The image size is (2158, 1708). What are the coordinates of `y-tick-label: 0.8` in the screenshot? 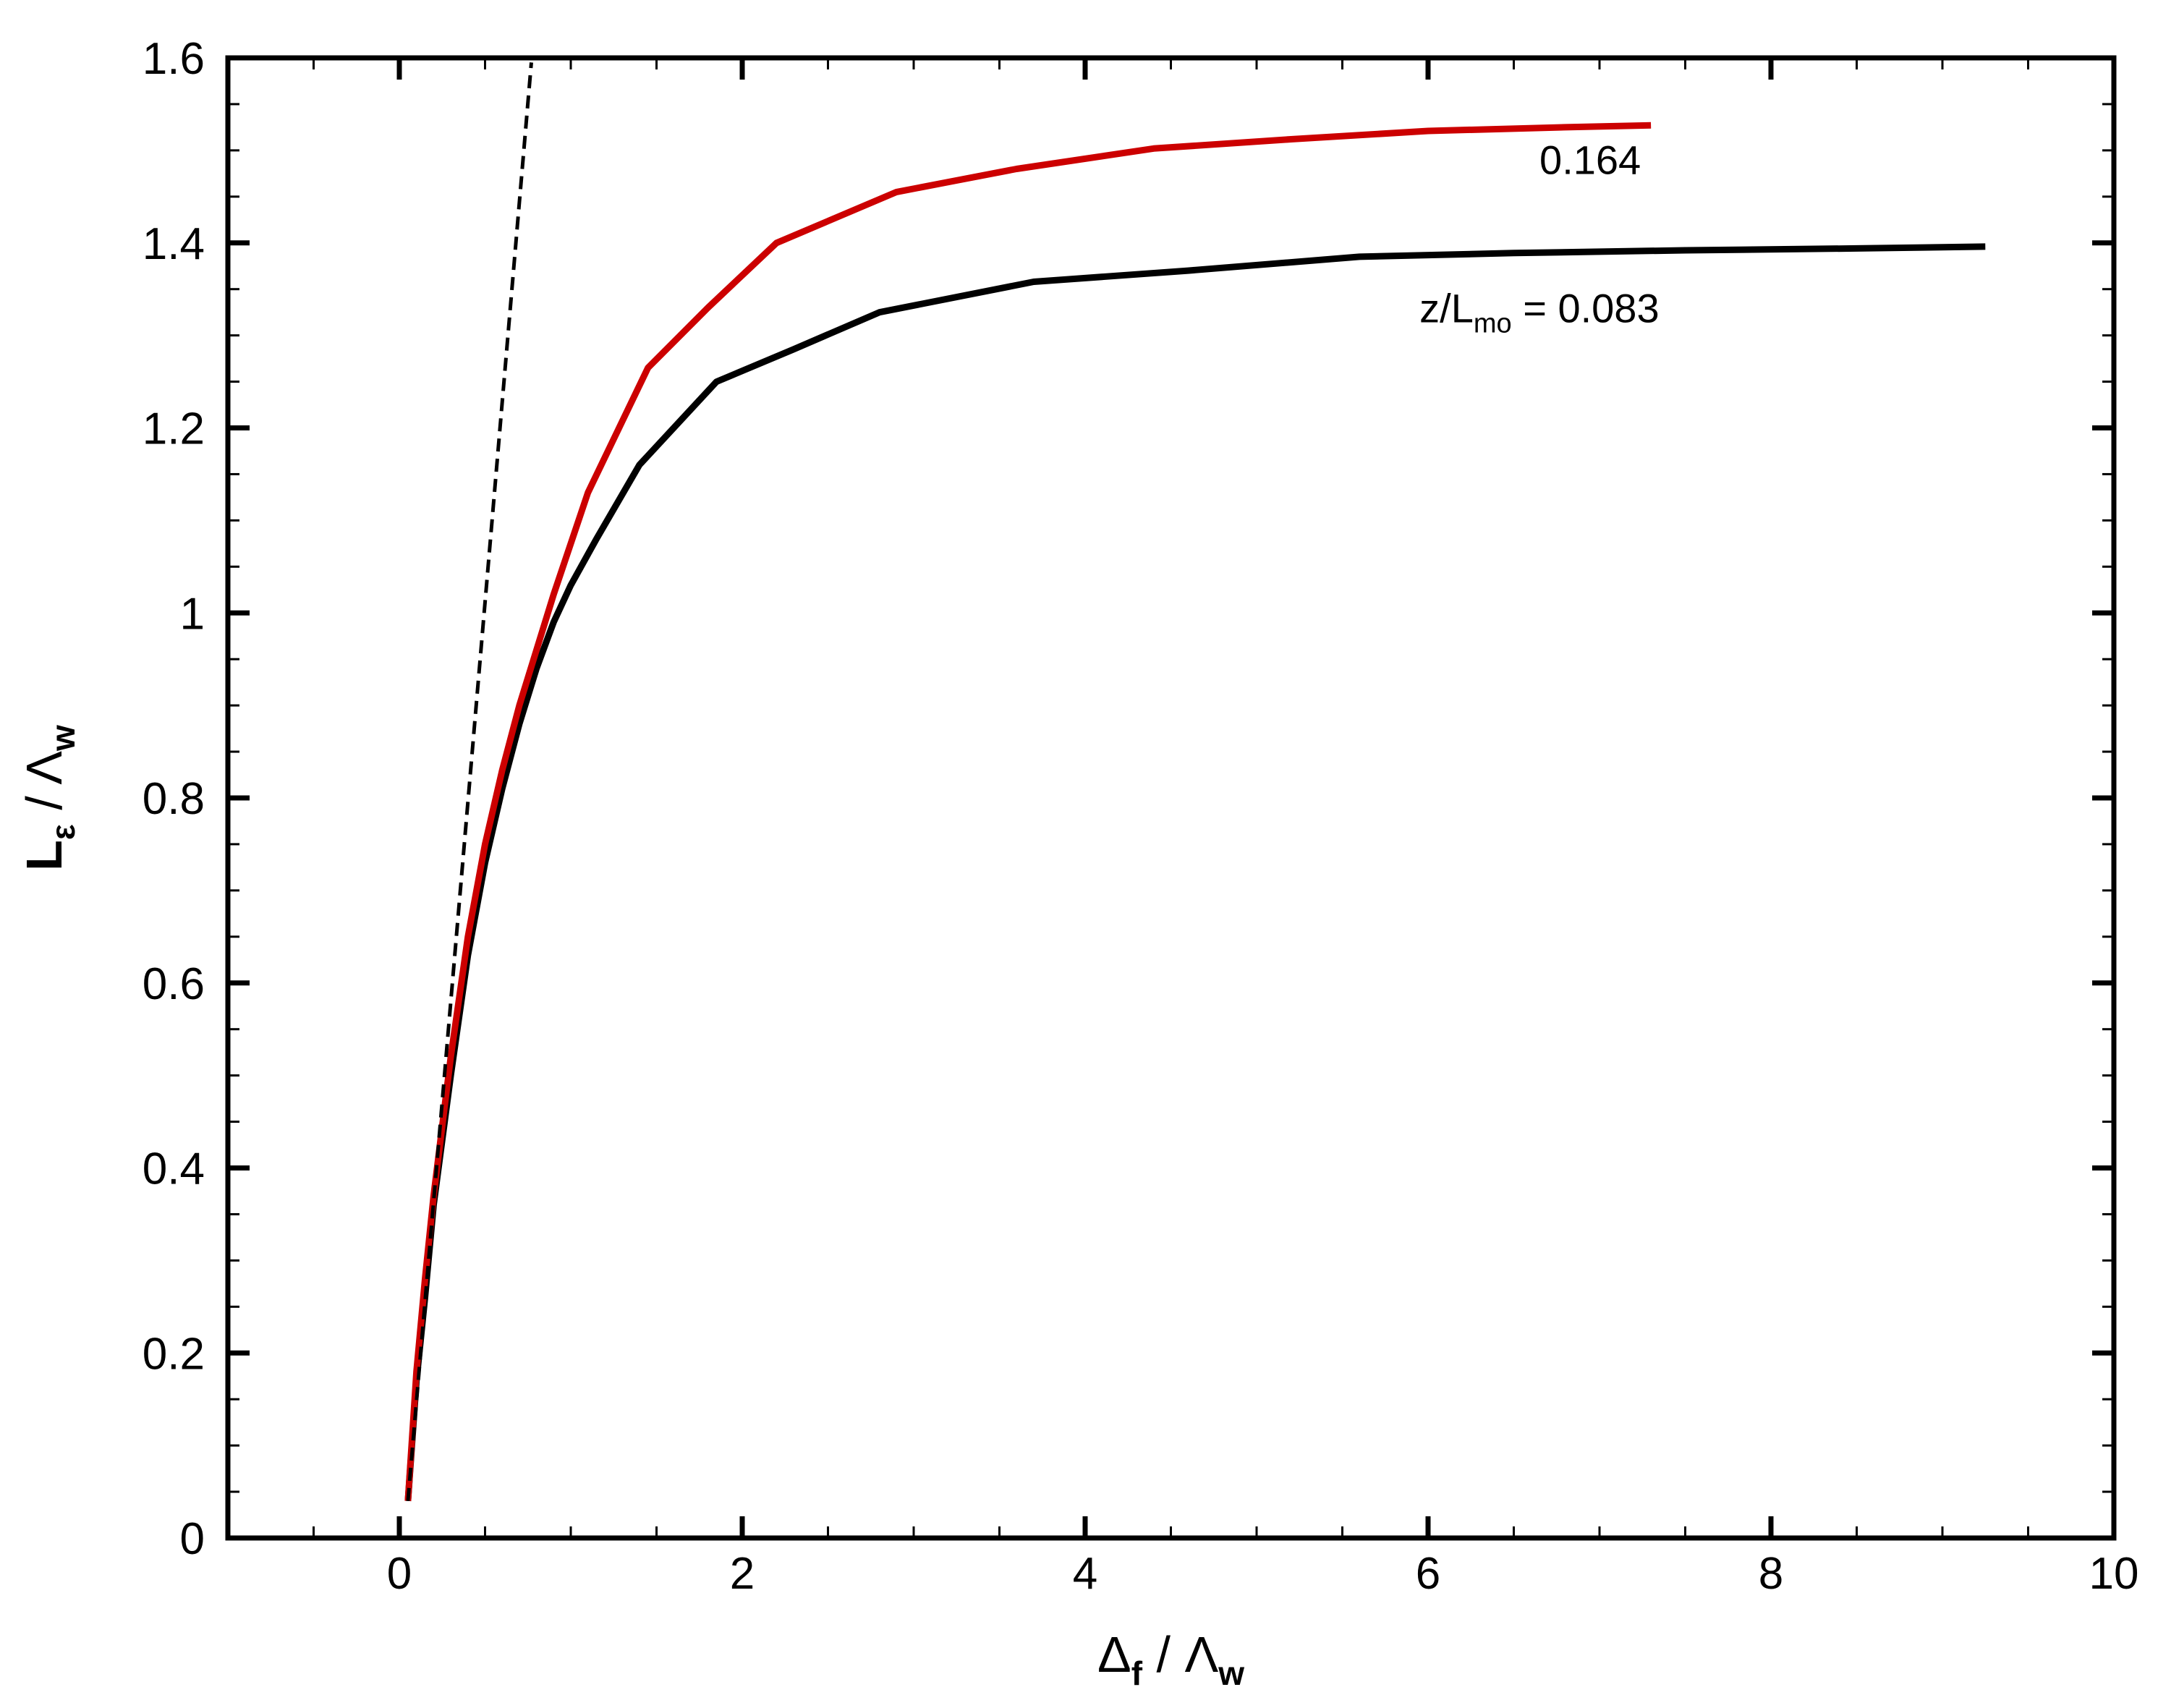 It's located at (174, 799).